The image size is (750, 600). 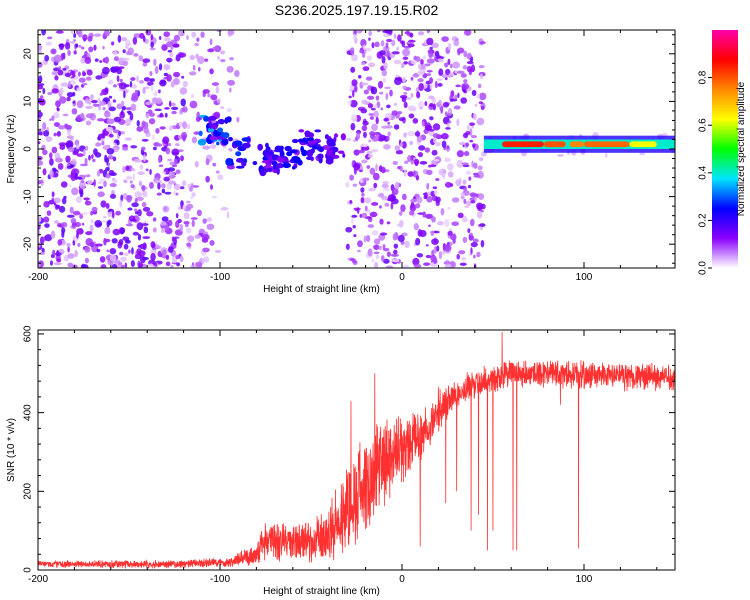 What do you see at coordinates (274, 163) in the screenshot?
I see `heatmap-feature-core` at bounding box center [274, 163].